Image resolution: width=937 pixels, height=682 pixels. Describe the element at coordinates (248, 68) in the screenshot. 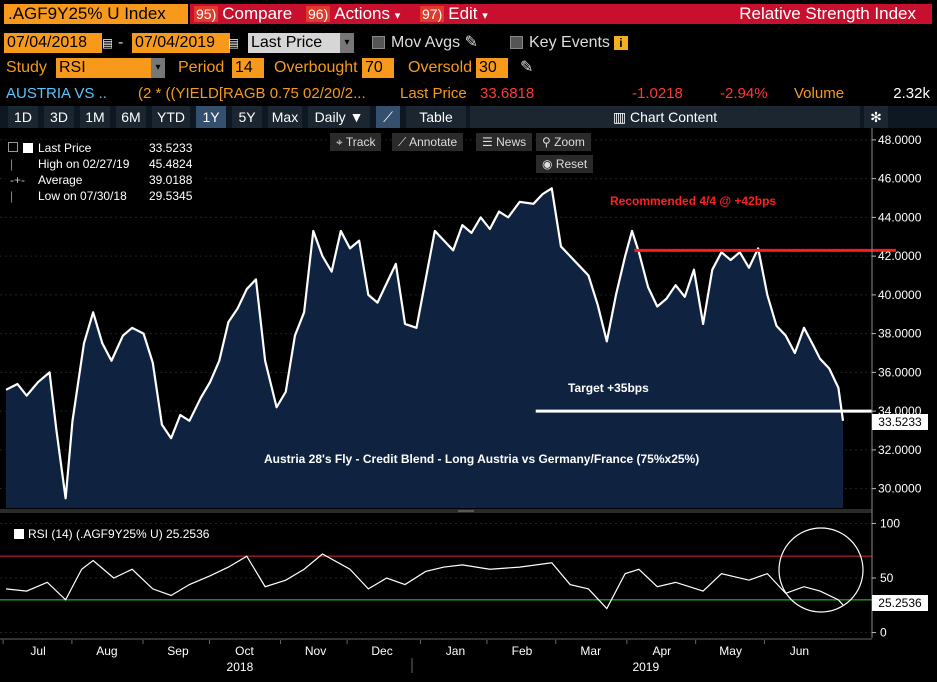

I see `period-input: 14` at that location.